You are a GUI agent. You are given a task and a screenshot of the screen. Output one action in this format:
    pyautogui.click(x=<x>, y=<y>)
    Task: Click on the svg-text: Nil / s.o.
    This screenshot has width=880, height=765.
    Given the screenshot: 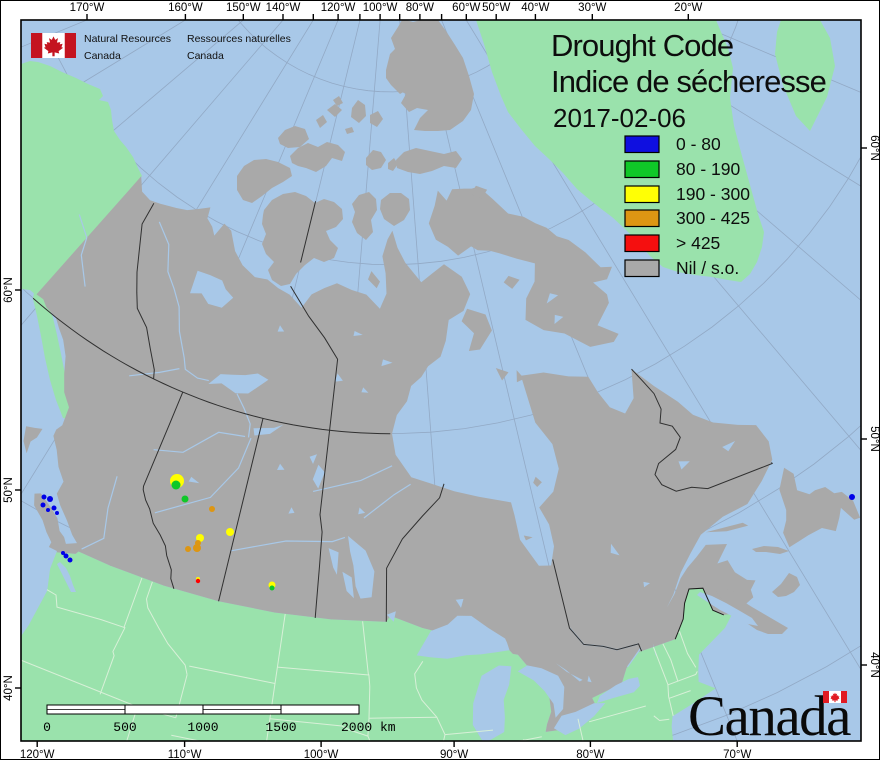 What is the action you would take?
    pyautogui.click(x=707, y=268)
    